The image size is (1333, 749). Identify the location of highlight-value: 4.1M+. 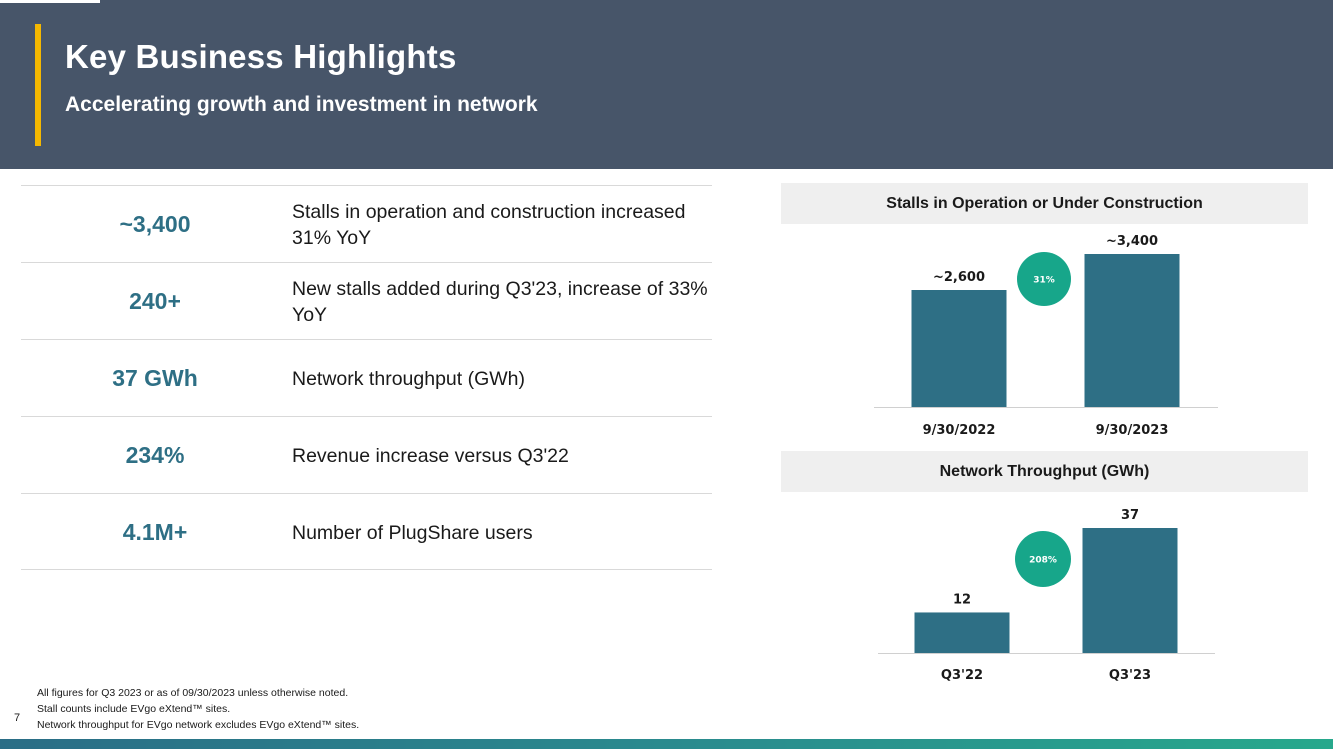
(155, 532).